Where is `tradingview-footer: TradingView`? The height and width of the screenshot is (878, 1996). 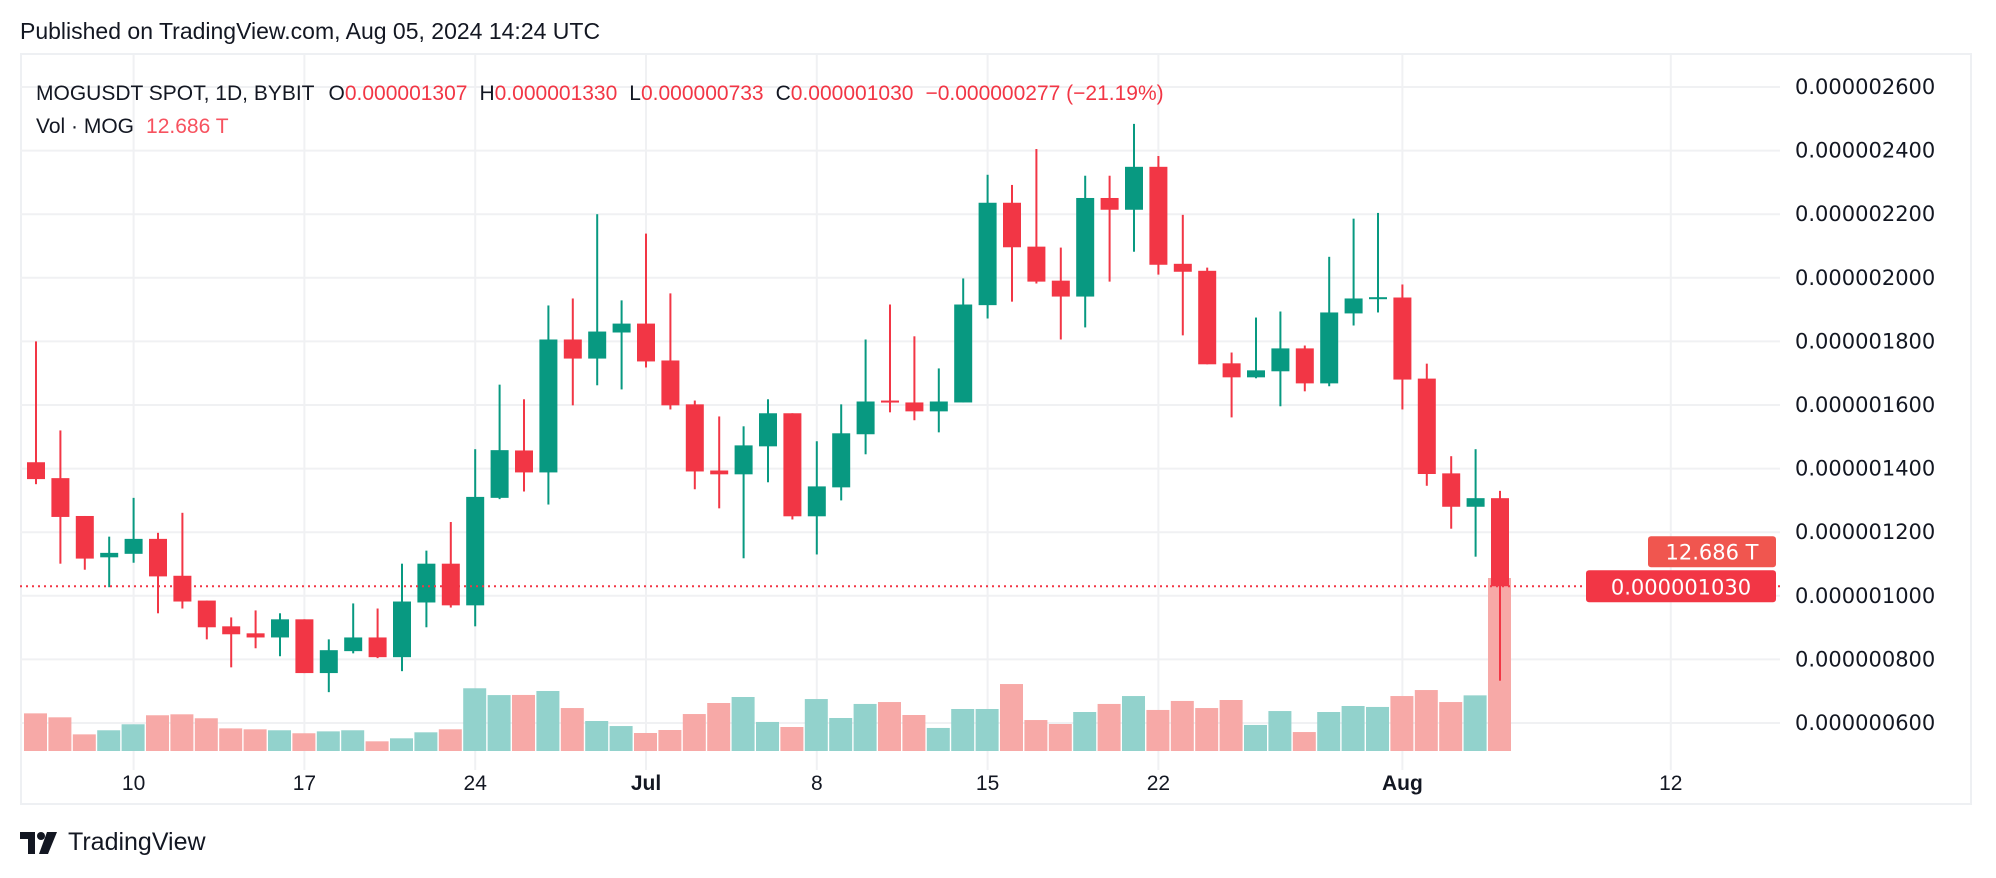
tradingview-footer: TradingView is located at coordinates (113, 842).